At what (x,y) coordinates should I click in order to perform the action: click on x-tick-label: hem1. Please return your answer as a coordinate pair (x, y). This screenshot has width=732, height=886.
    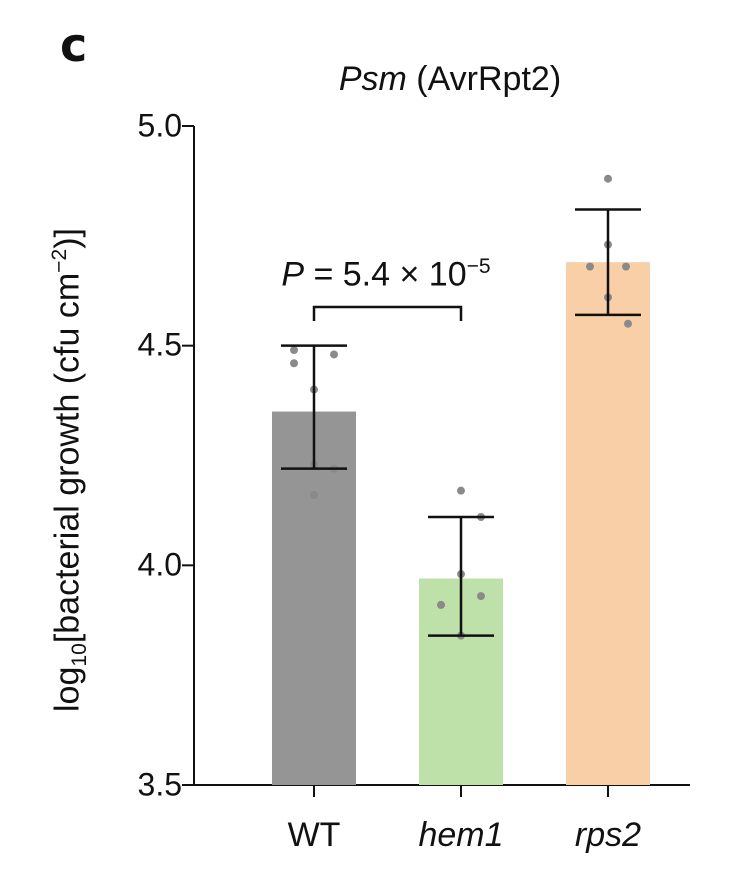
    Looking at the image, I should click on (461, 835).